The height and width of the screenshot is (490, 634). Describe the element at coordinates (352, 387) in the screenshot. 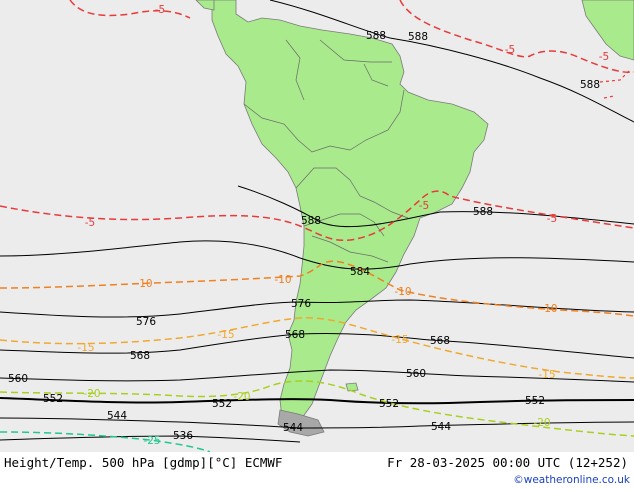

I see `falkland-islands` at that location.